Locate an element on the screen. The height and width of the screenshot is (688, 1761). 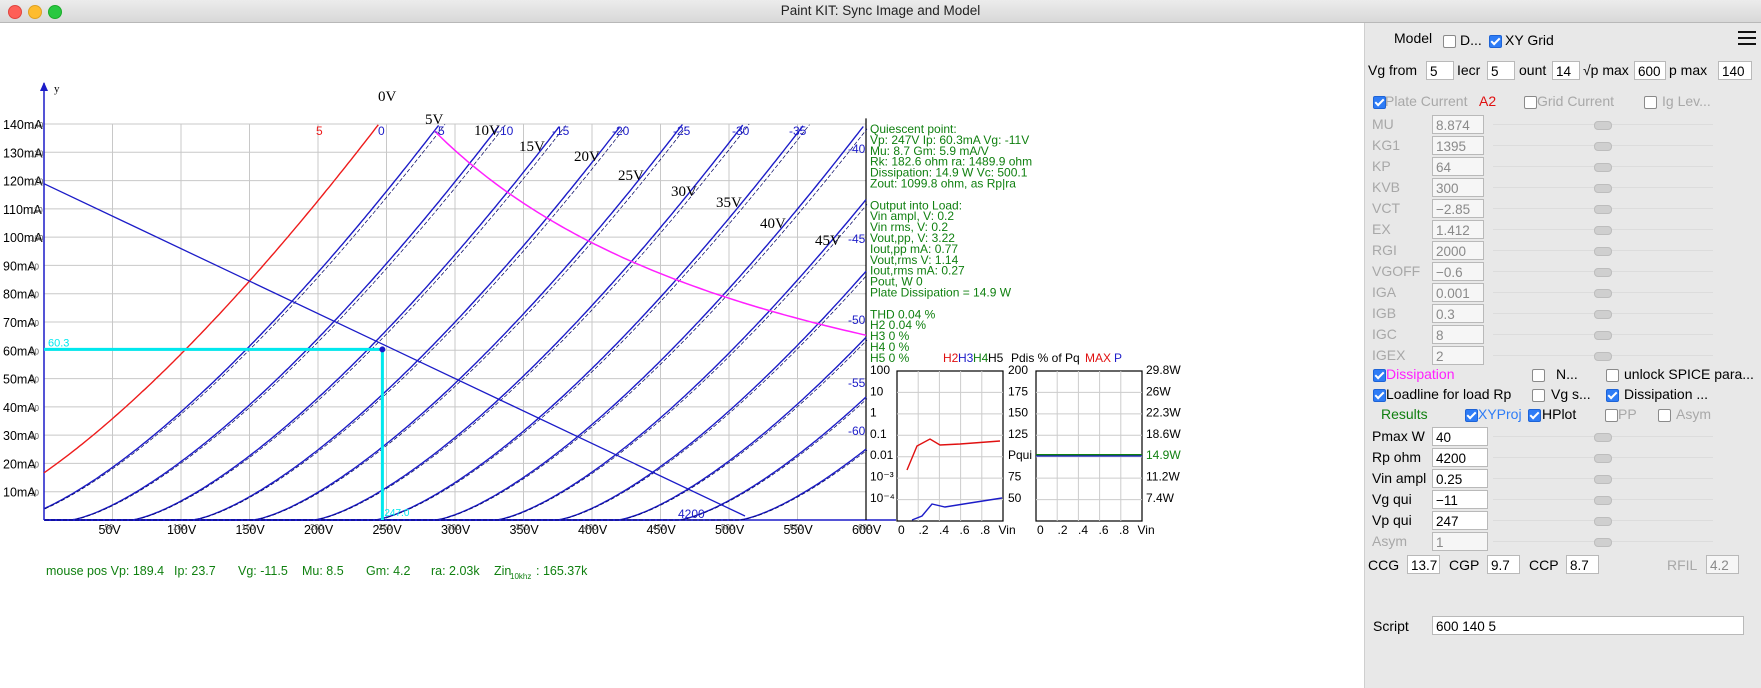
unlock-spice-checkbox is located at coordinates (1612, 375).